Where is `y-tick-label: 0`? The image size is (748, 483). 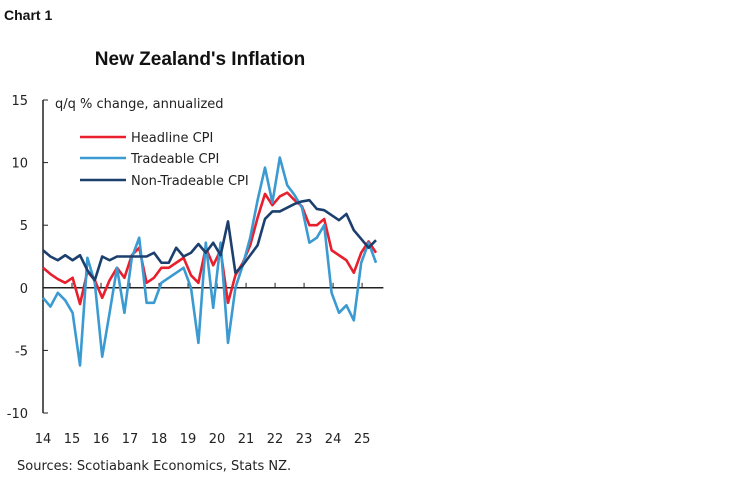
y-tick-label: 0 is located at coordinates (24, 289).